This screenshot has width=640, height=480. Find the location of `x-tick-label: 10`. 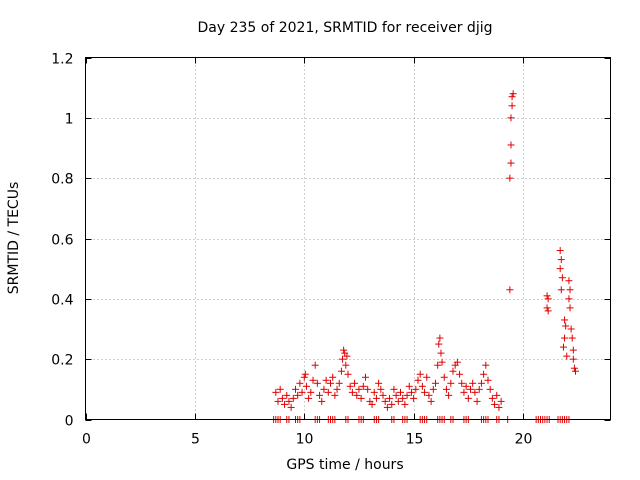

x-tick-label: 10 is located at coordinates (305, 440).